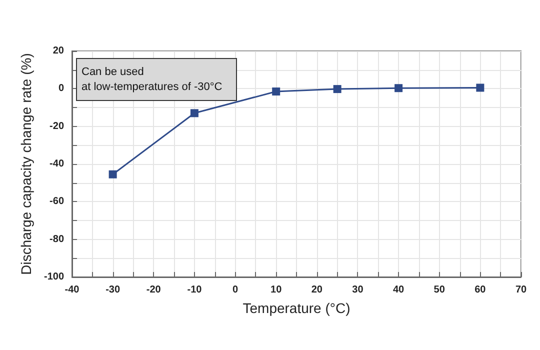  What do you see at coordinates (57, 202) in the screenshot?
I see `y-tick-label: -60` at bounding box center [57, 202].